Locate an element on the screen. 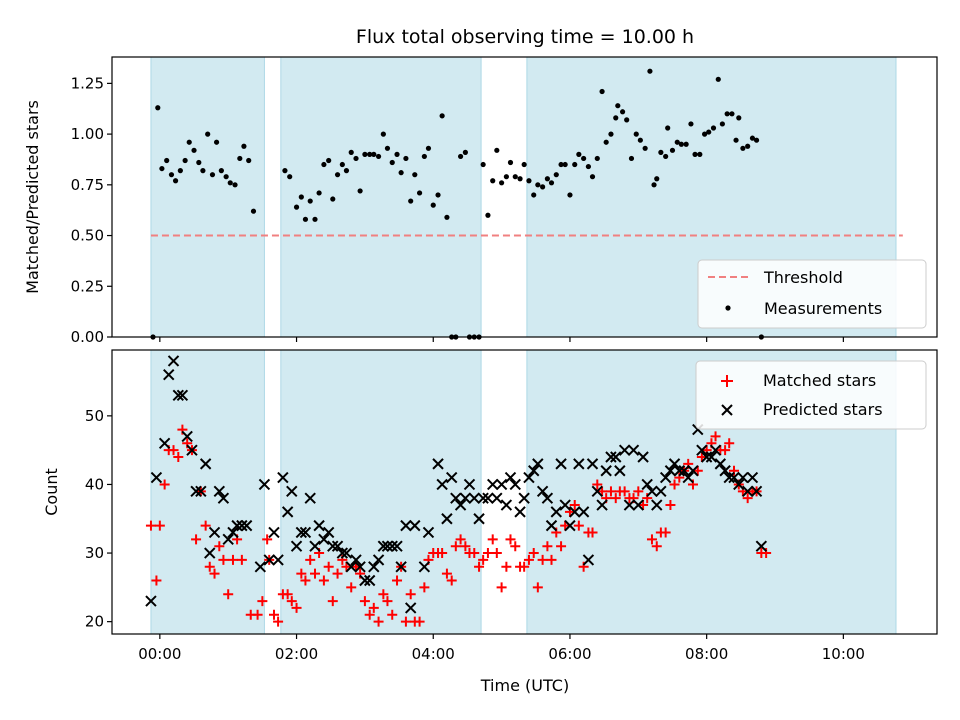 This screenshot has height=720, width=960. bottom-y-tick-label: 50 is located at coordinates (94, 416).